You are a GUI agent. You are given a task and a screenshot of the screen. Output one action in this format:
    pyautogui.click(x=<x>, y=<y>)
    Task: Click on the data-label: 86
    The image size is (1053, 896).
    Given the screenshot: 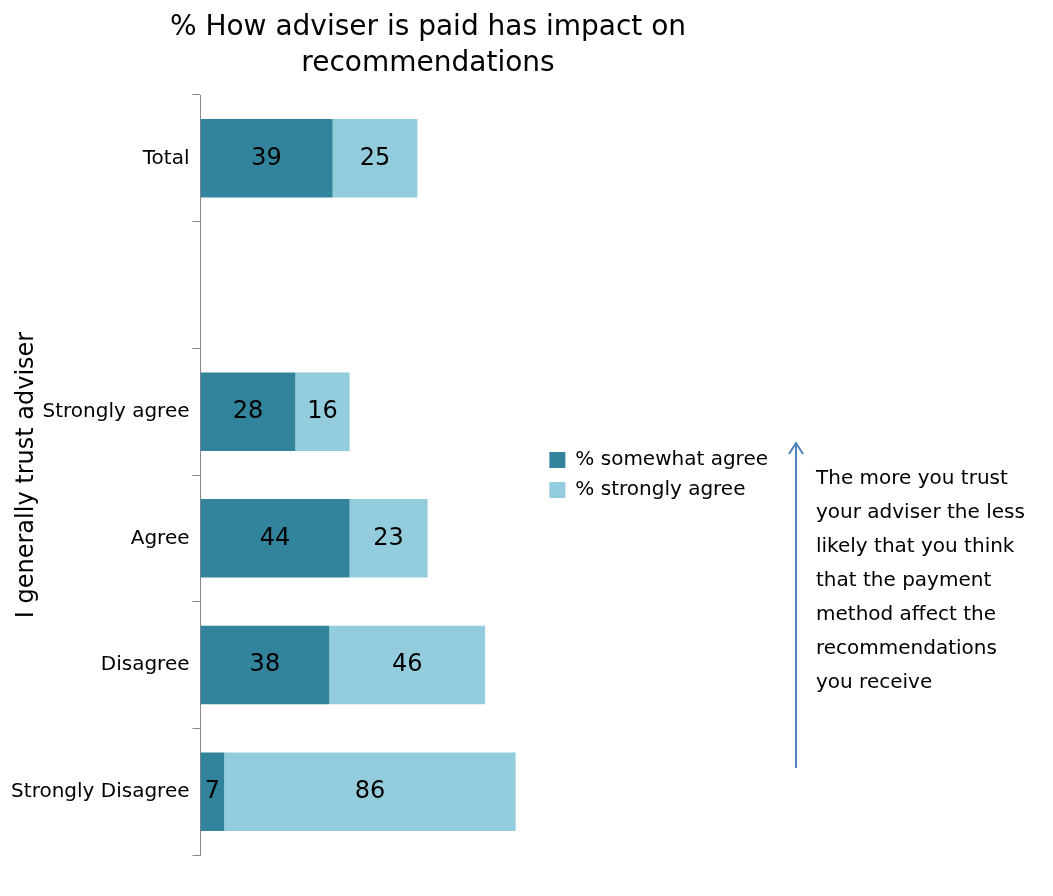 What is the action you would take?
    pyautogui.click(x=370, y=789)
    